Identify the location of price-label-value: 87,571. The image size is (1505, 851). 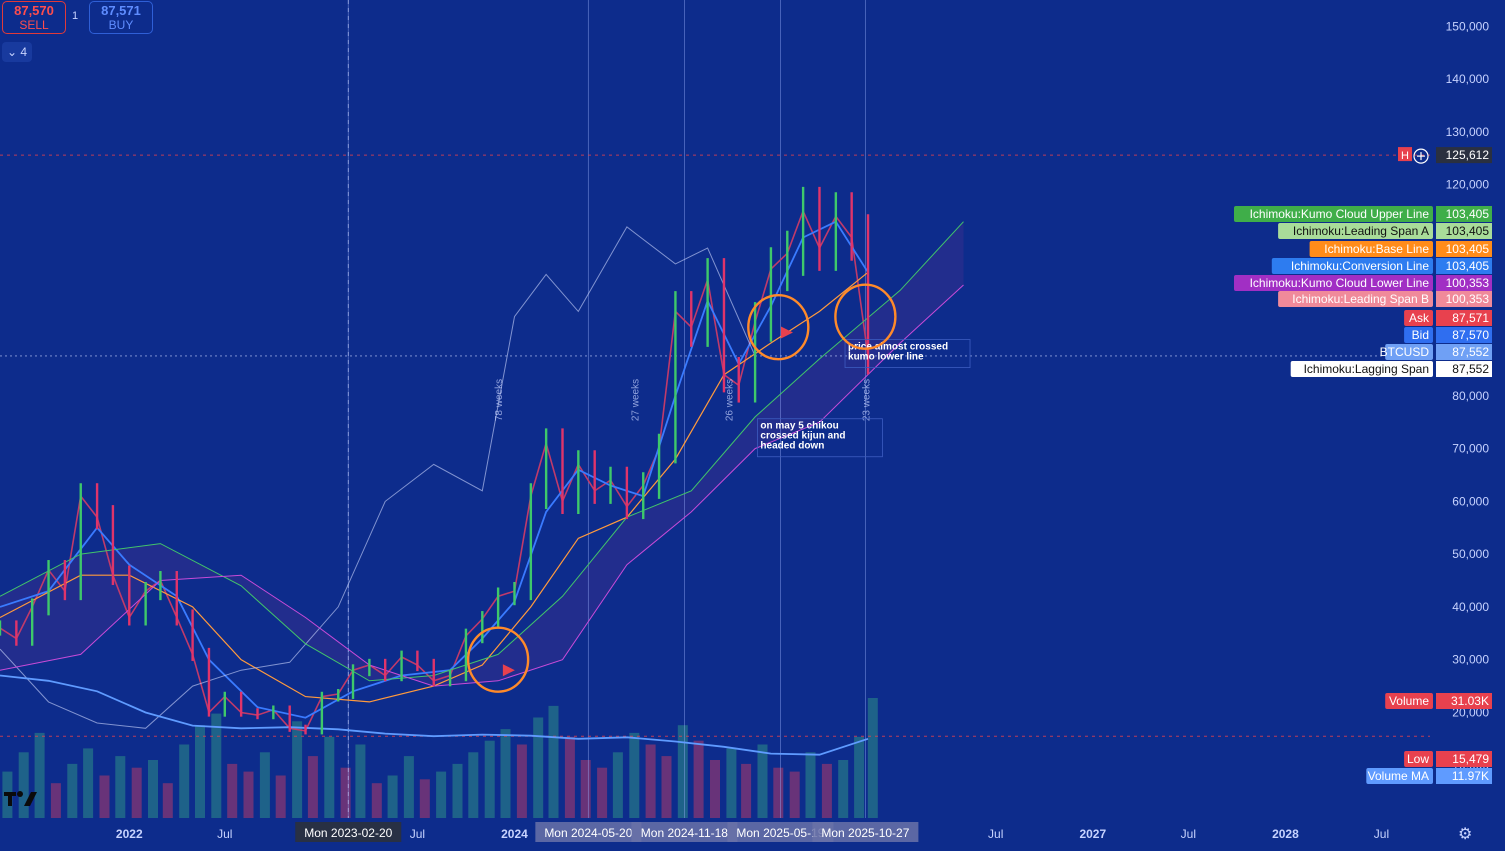
(1470, 318).